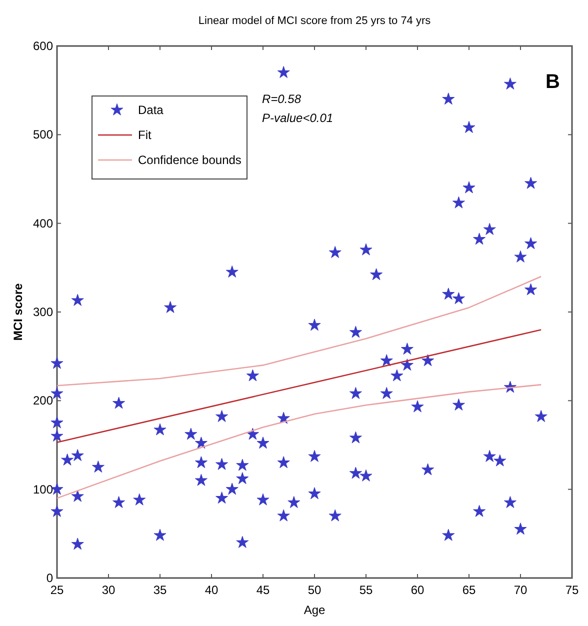 This screenshot has width=588, height=626. What do you see at coordinates (43, 312) in the screenshot?
I see `y-tick-label: 300` at bounding box center [43, 312].